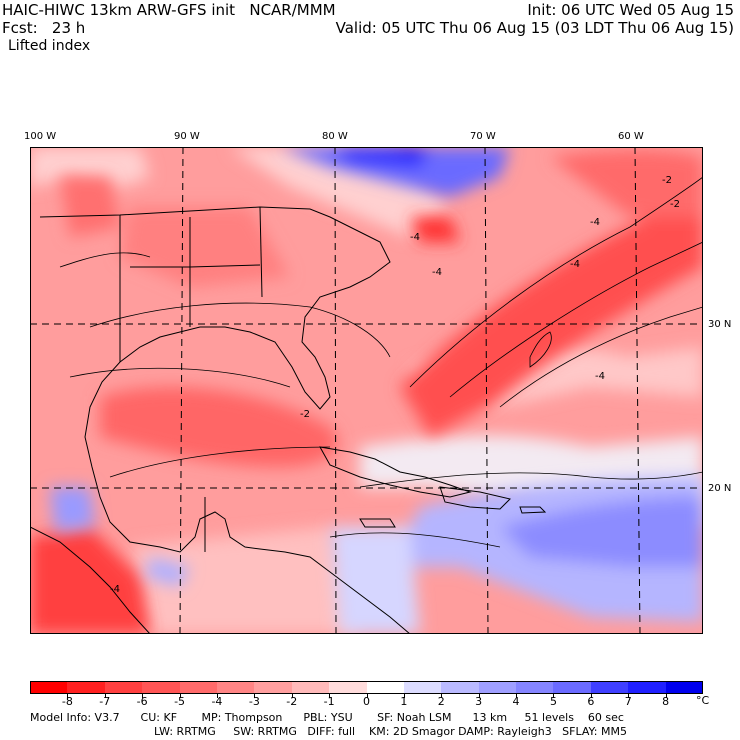 Image resolution: width=740 pixels, height=740 pixels. What do you see at coordinates (479, 701) in the screenshot?
I see `colorbar-label: 3` at bounding box center [479, 701].